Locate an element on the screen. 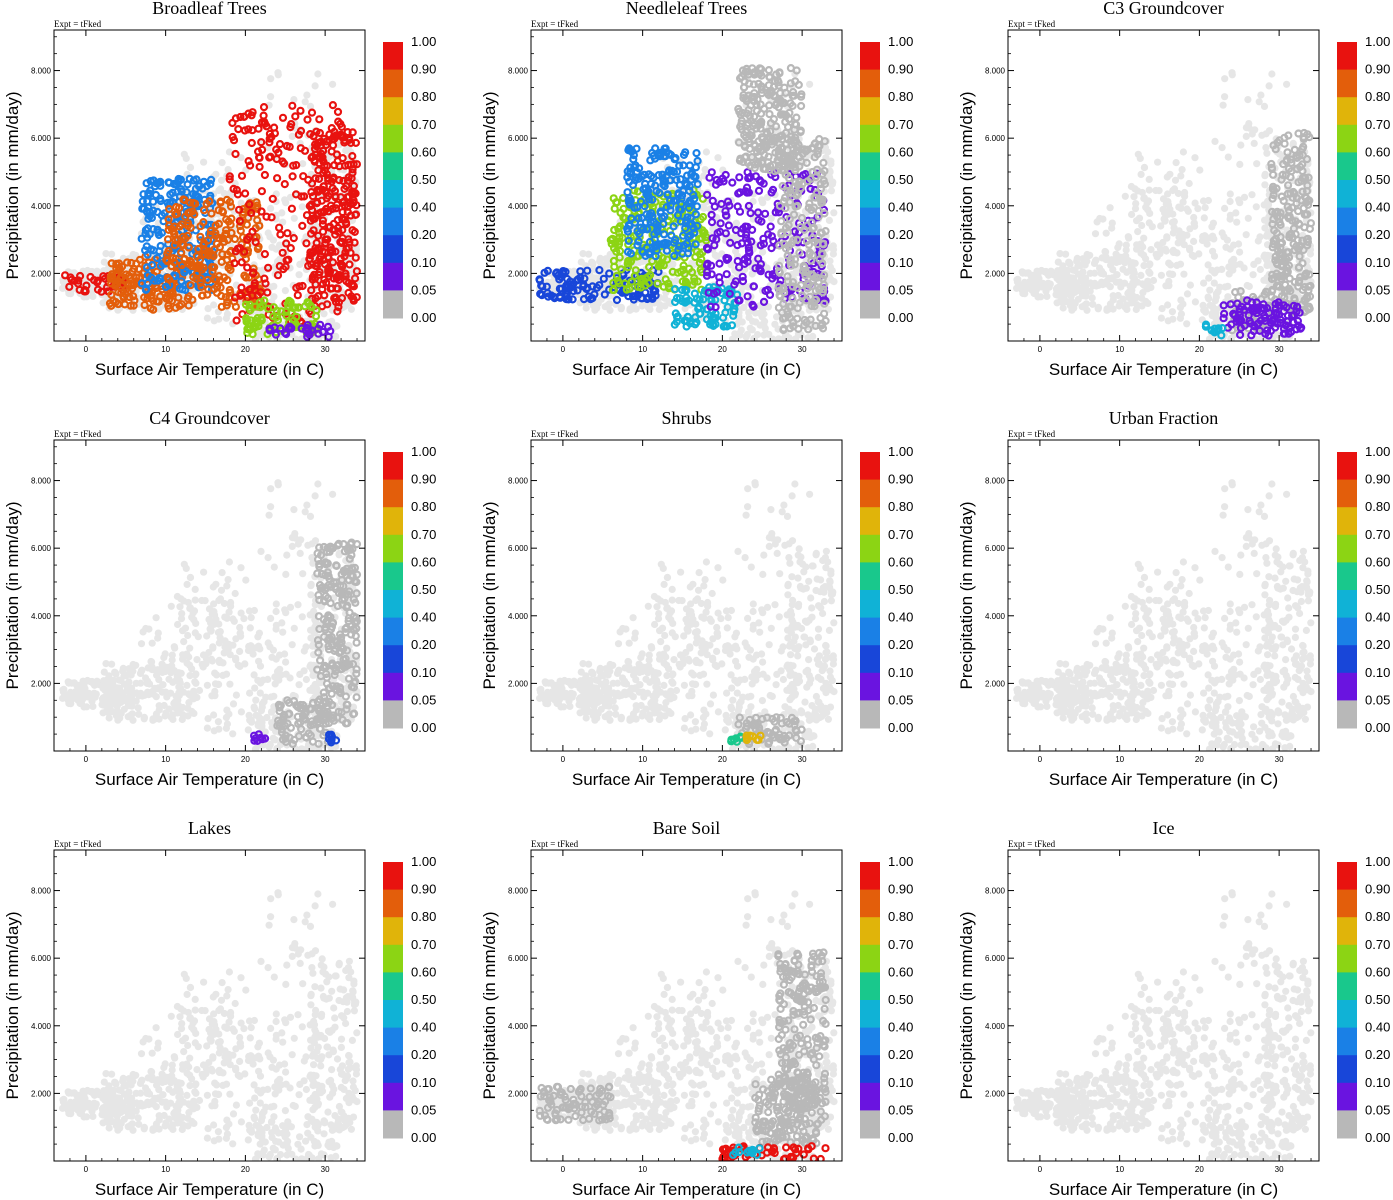  colorbar-label: 0.50 is located at coordinates (900, 179).